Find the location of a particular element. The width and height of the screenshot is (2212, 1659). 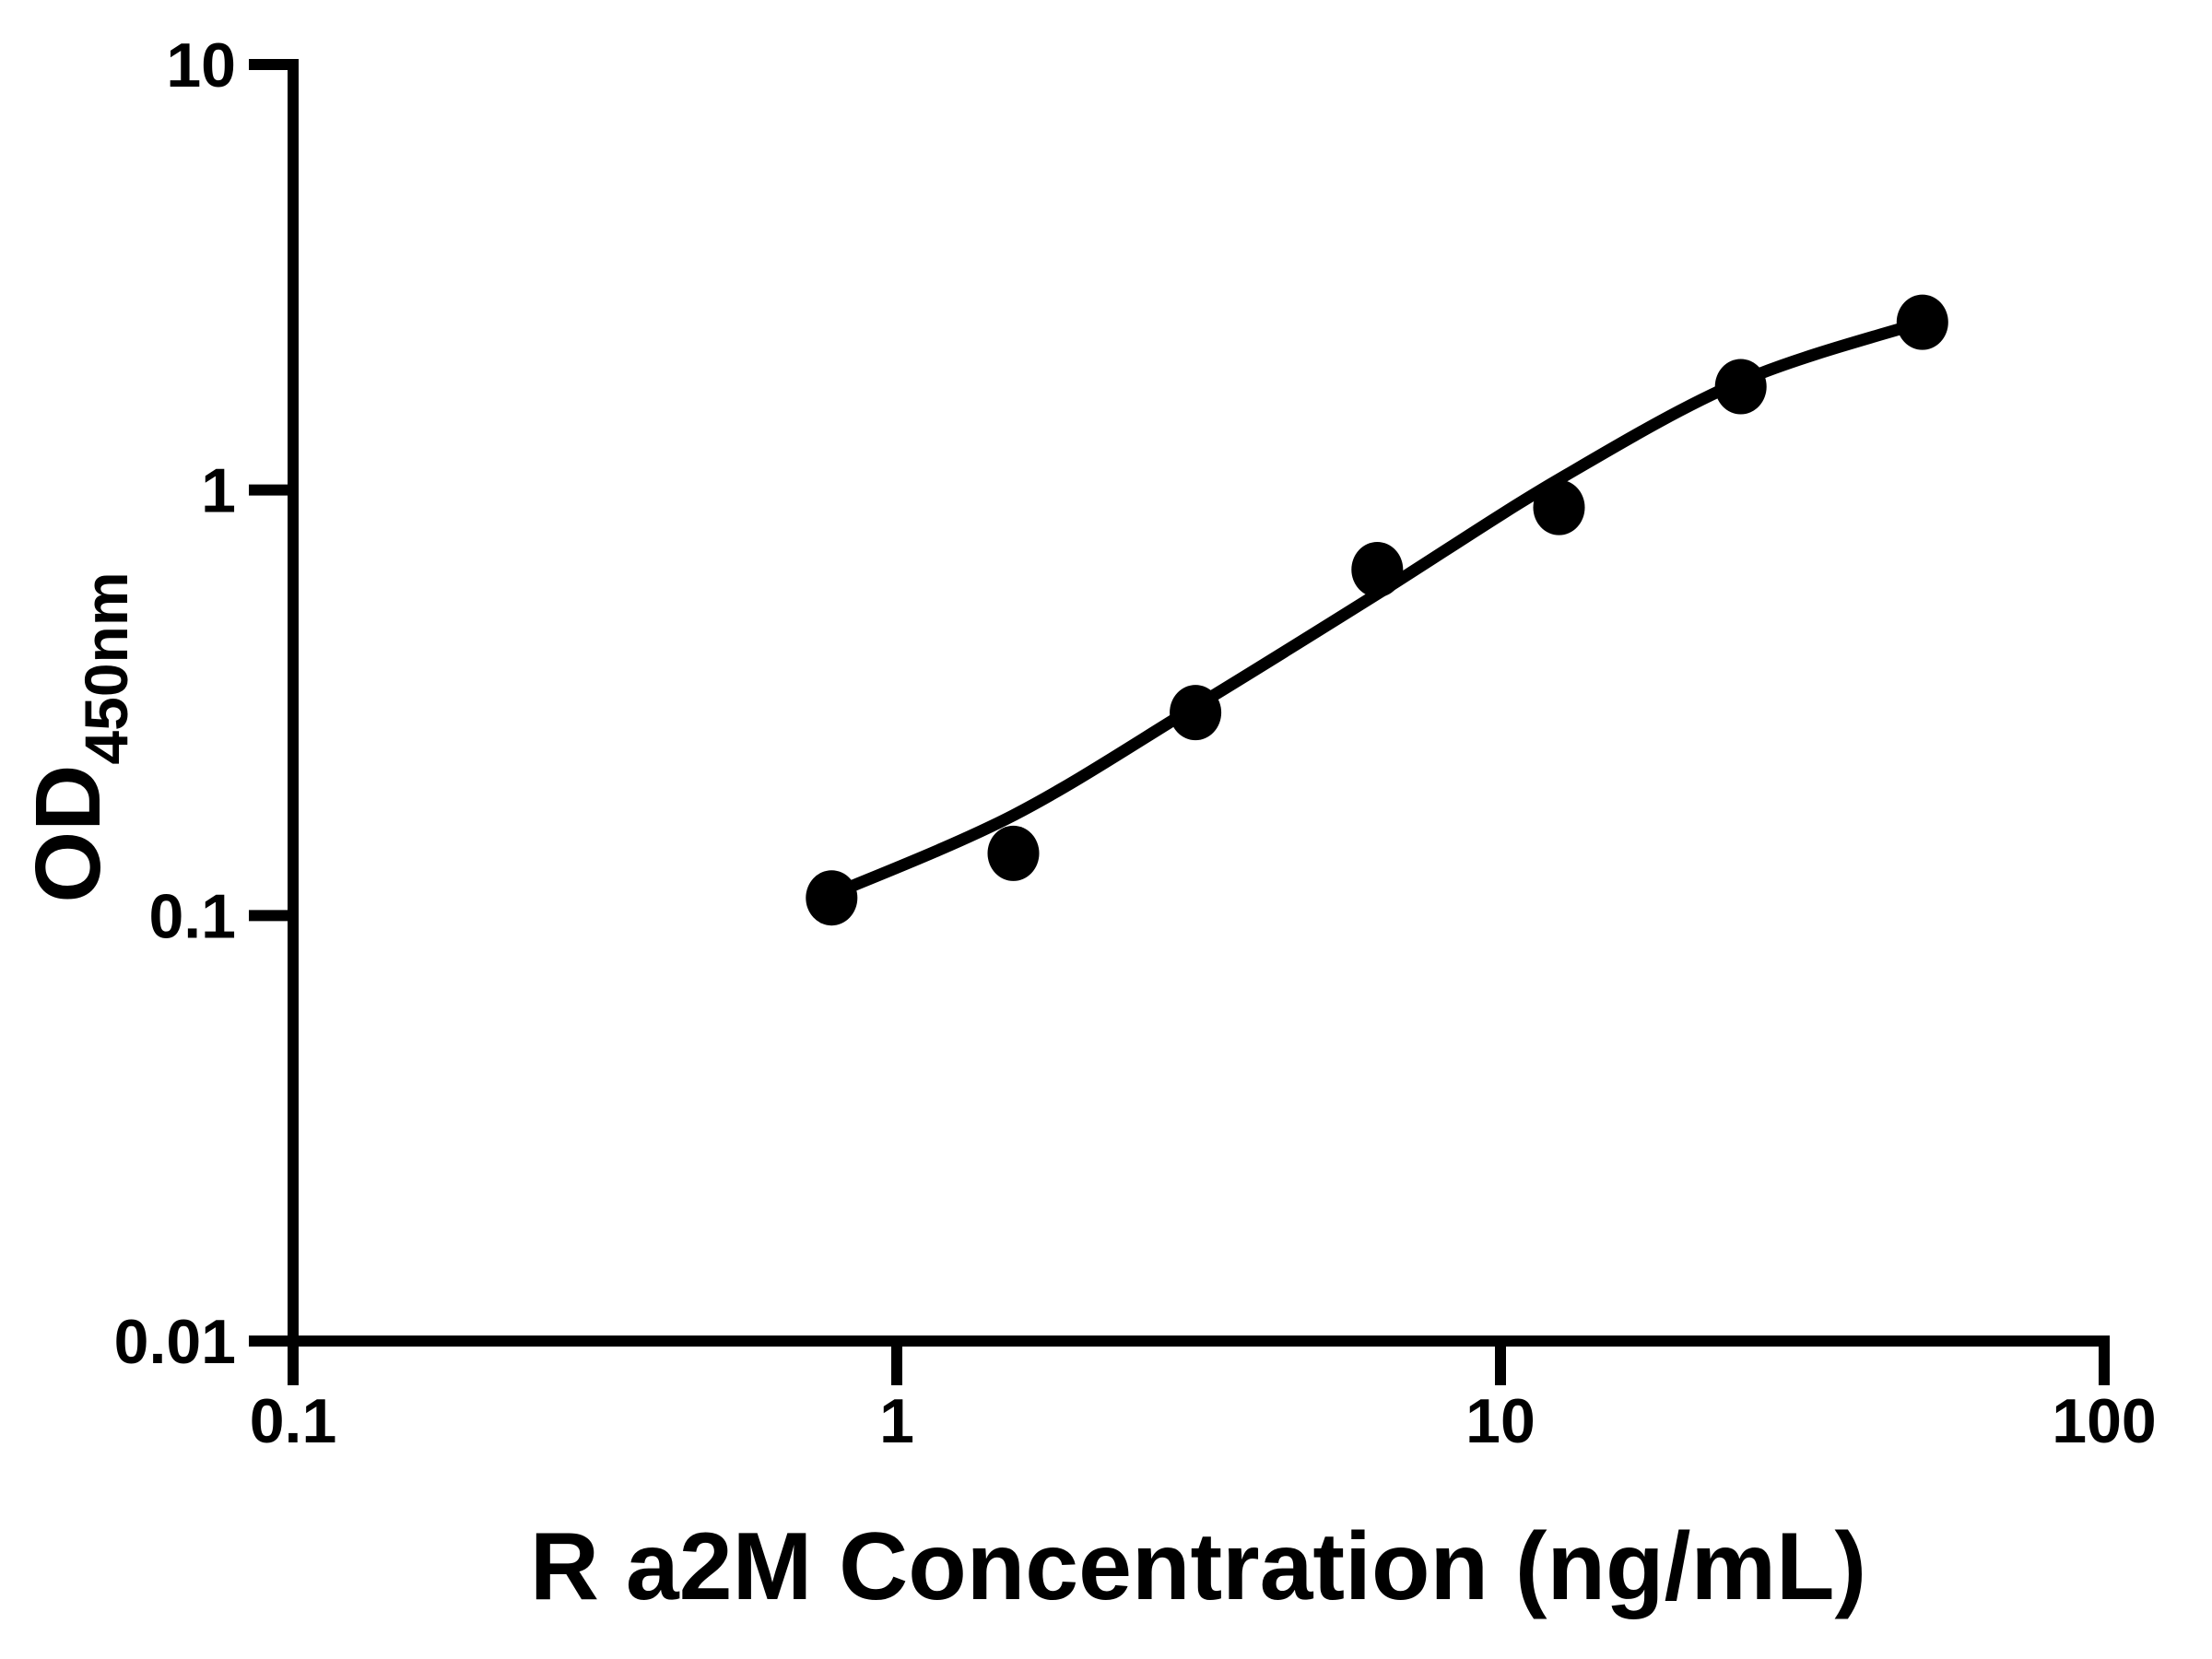

y-tick-label: 0.01 is located at coordinates (175, 1342).